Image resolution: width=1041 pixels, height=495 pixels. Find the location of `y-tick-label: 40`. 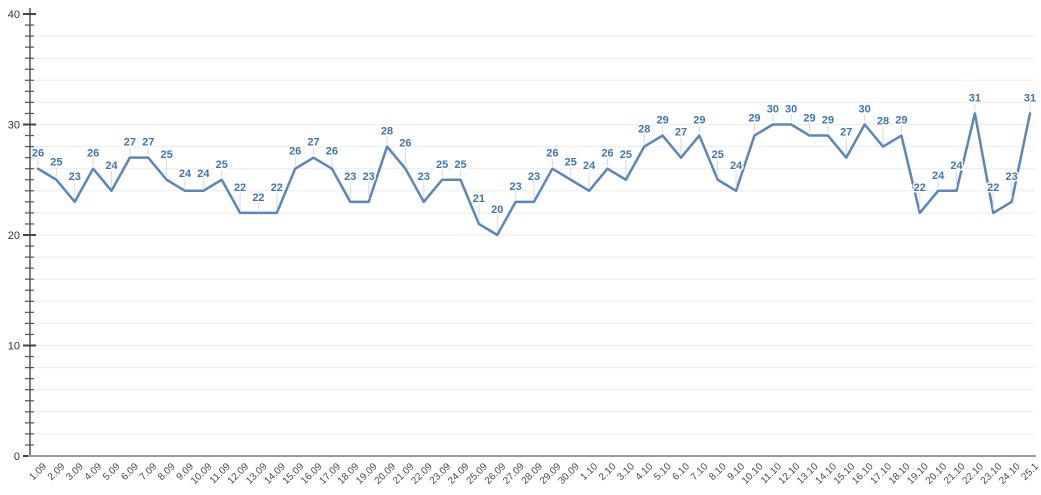

y-tick-label: 40 is located at coordinates (14, 15).